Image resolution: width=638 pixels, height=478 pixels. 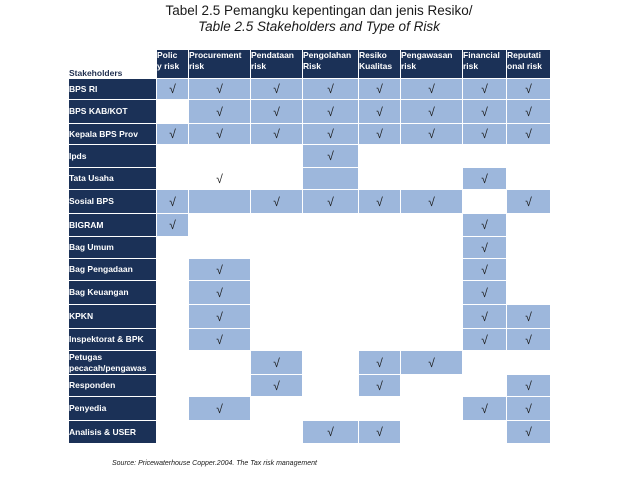 I want to click on column-header-line: Resiko, so click(x=373, y=55).